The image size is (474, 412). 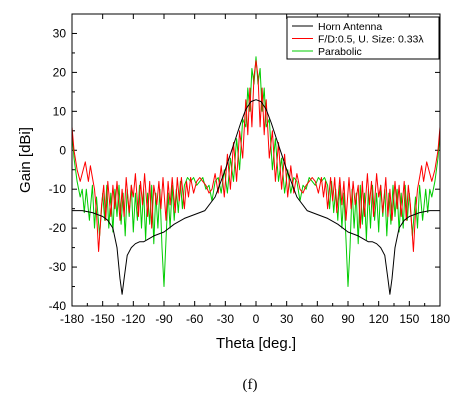 What do you see at coordinates (340, 52) in the screenshot?
I see `legend-label-2: Parabolic` at bounding box center [340, 52].